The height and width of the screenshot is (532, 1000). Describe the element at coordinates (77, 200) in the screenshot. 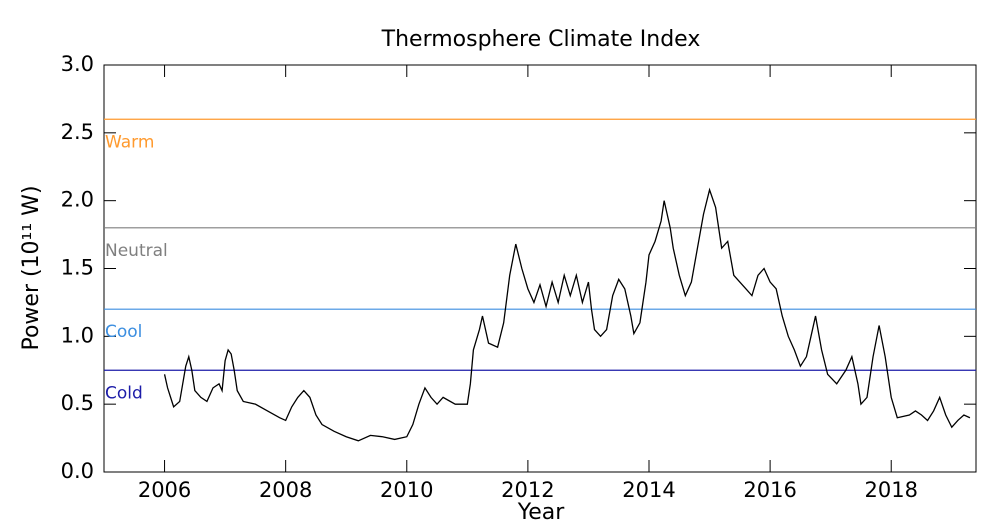

I see `y-tick-label: 2.0` at that location.